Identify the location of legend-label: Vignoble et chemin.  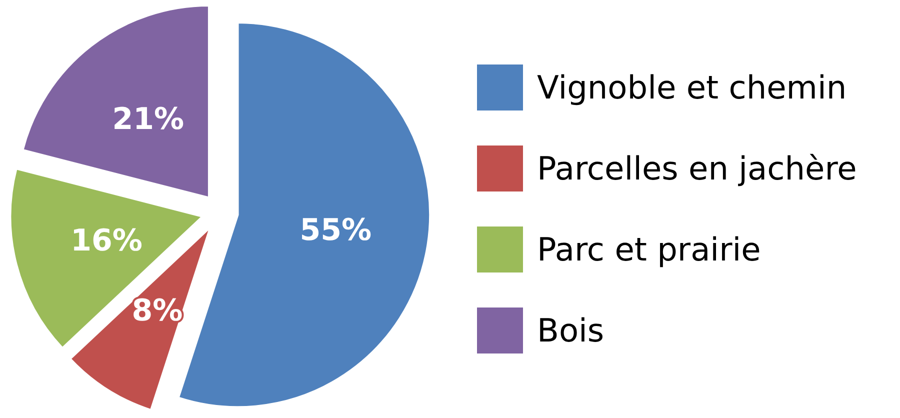
(692, 87).